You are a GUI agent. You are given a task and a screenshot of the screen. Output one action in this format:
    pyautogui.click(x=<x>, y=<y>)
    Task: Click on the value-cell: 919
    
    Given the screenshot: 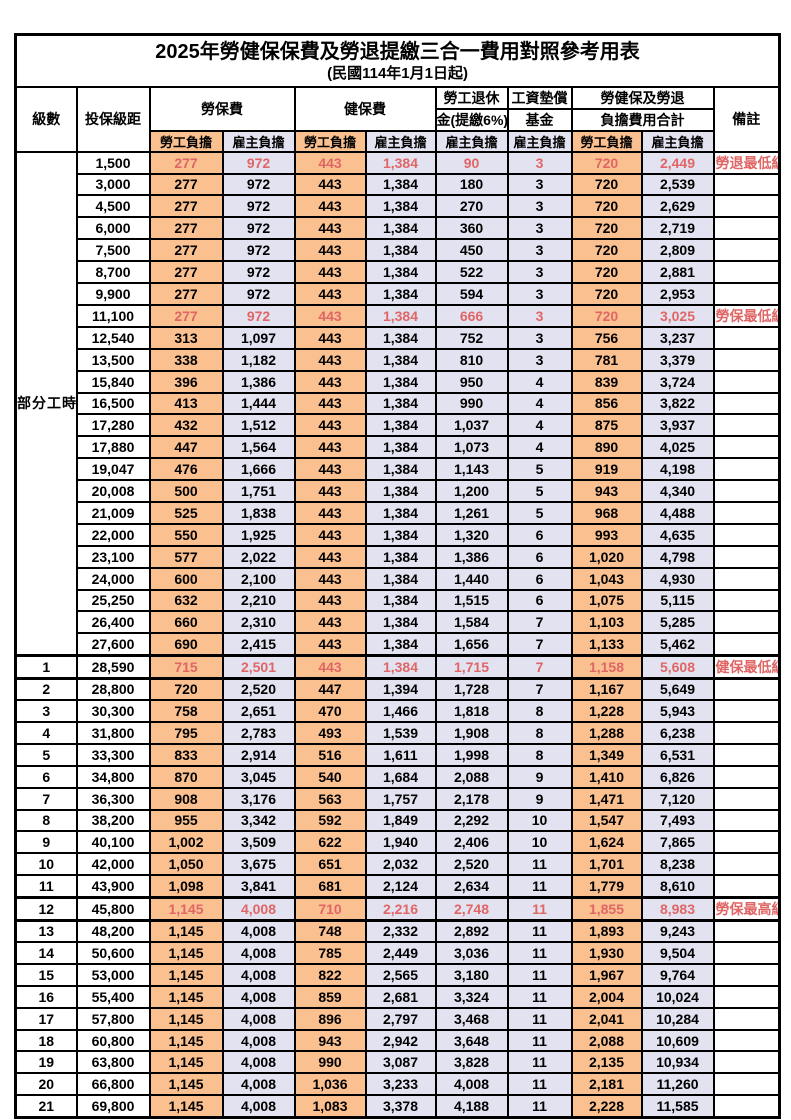 What is the action you would take?
    pyautogui.click(x=606, y=469)
    